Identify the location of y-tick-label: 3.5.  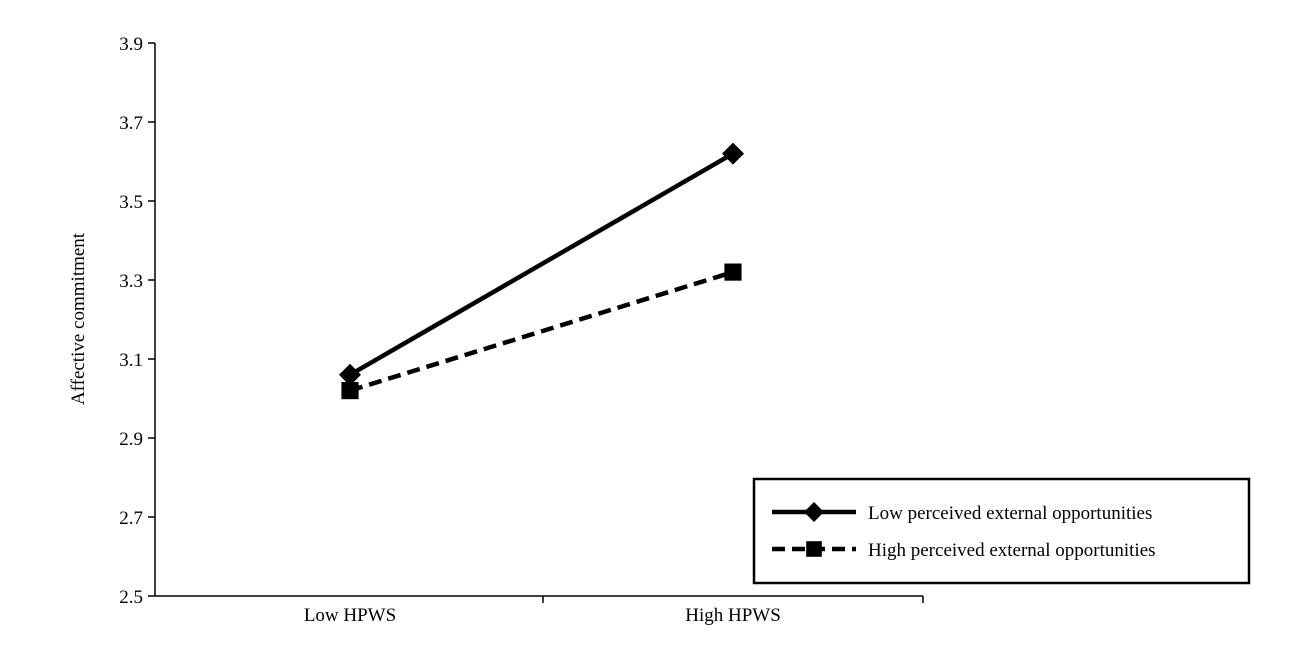
(131, 202).